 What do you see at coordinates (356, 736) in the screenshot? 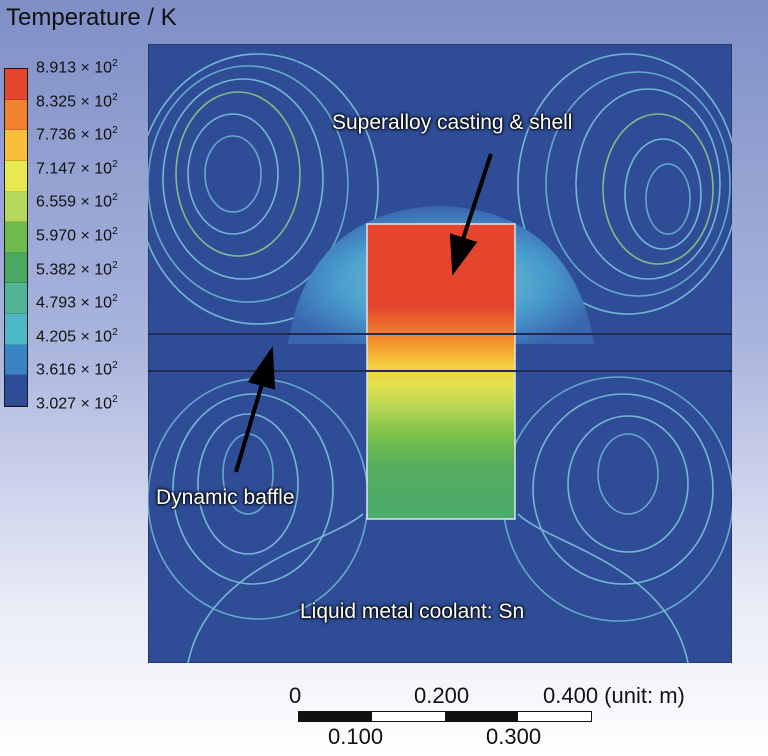
I see `scale-label-0-100: 0.100` at bounding box center [356, 736].